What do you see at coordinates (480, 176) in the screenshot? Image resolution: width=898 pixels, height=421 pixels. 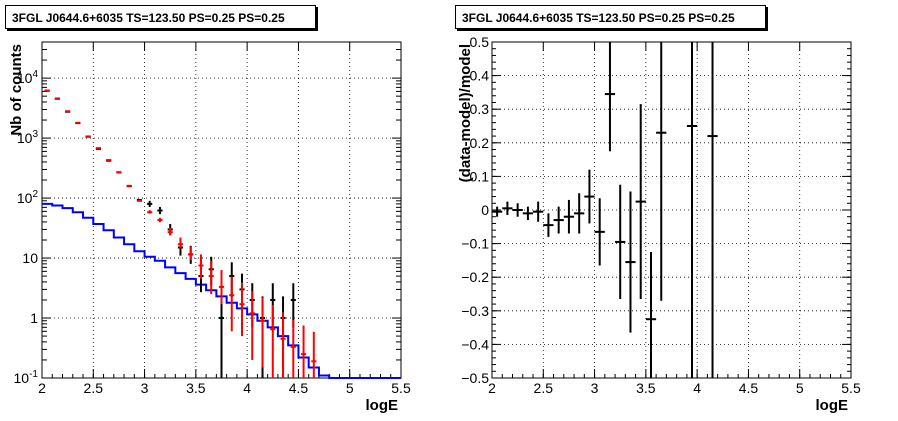 I see `right-y-tick-label: 0.1` at bounding box center [480, 176].